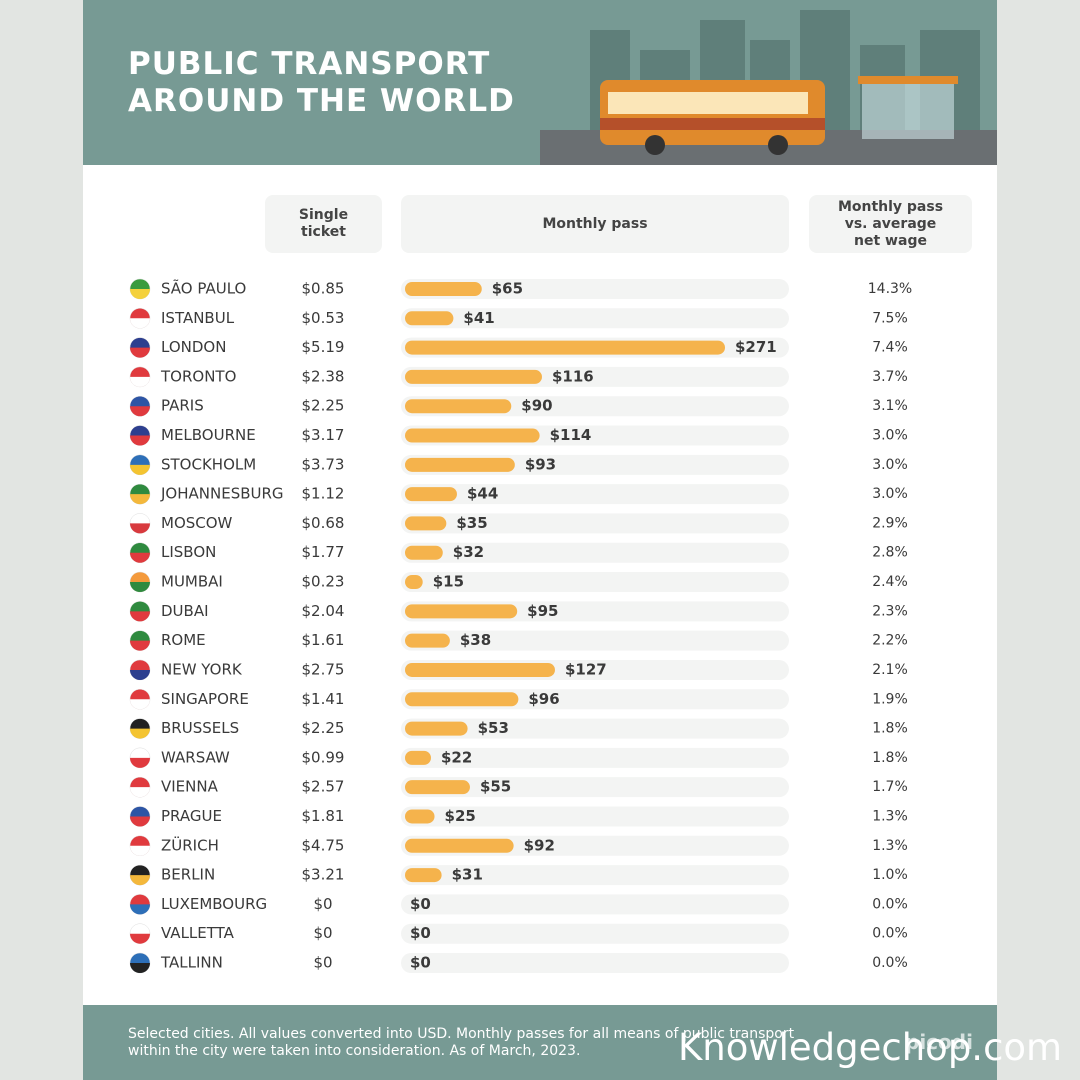 The image size is (1080, 1080). I want to click on single-ticket: $1.77, so click(323, 552).